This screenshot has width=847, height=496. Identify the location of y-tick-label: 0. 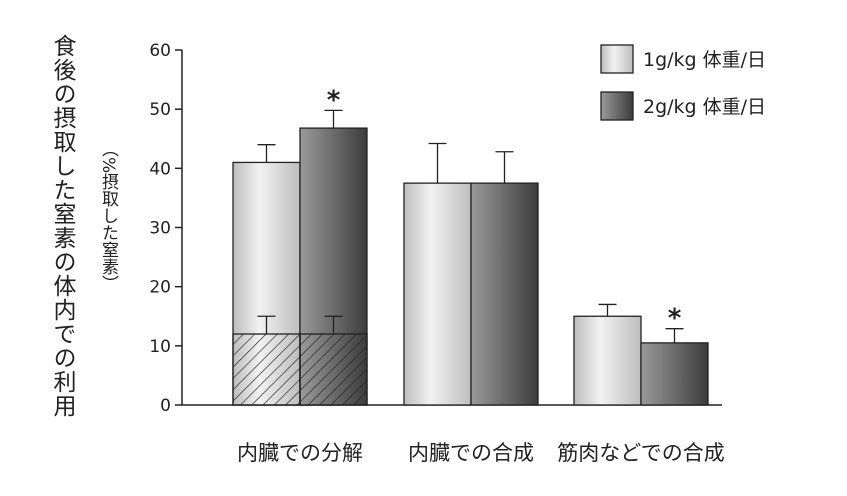
(165, 406).